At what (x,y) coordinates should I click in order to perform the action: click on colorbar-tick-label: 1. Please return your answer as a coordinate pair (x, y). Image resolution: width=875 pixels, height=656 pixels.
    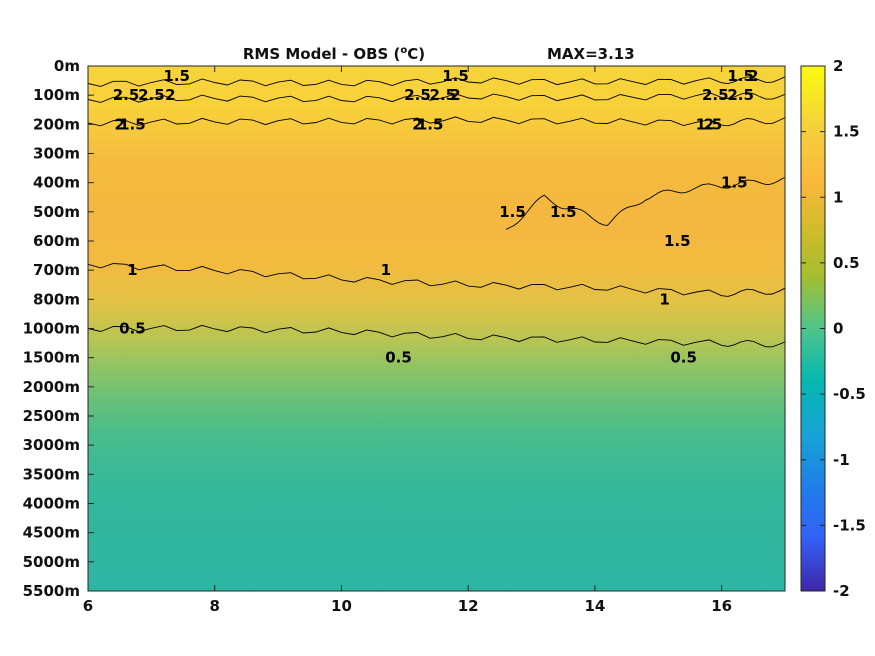
    Looking at the image, I should click on (838, 197).